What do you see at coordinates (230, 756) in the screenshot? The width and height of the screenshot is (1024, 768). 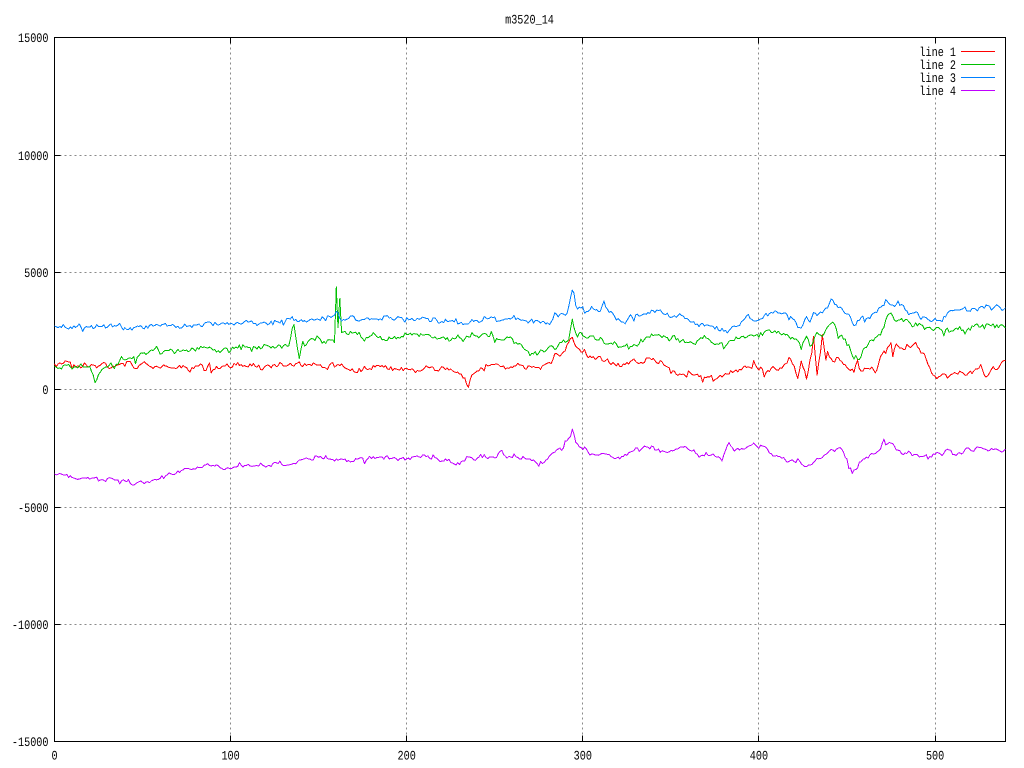 I see `svg-text: 100` at bounding box center [230, 756].